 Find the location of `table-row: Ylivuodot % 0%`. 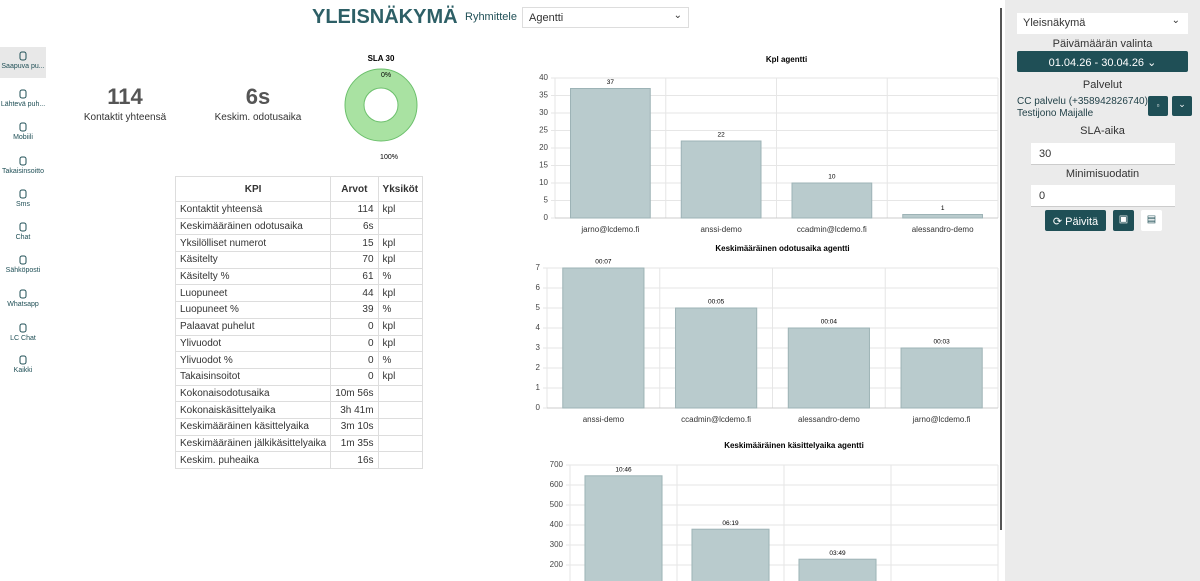

table-row: Ylivuodot % 0% is located at coordinates (299, 360).